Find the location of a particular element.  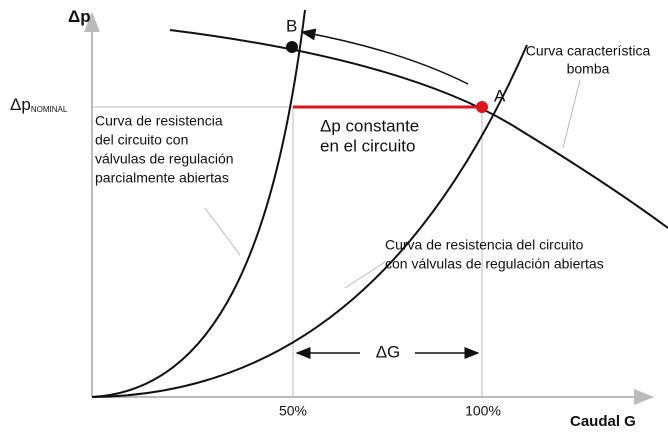

annotation: válvulas de regulación is located at coordinates (164, 159).